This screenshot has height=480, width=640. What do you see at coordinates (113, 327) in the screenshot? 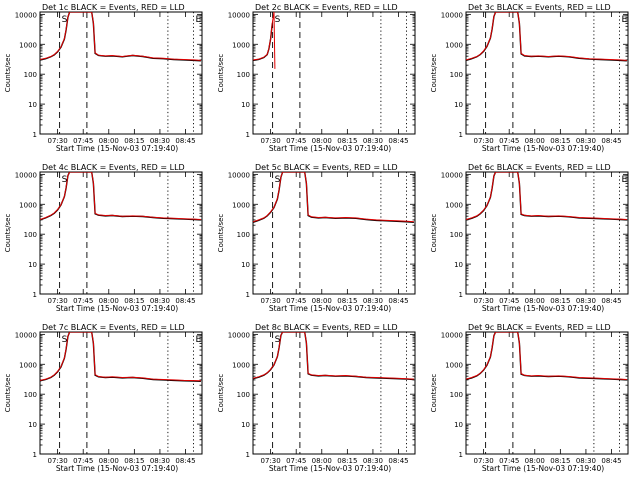
I see `panel-title: Det 7c BLACK = Events, RED = LLD` at bounding box center [113, 327].